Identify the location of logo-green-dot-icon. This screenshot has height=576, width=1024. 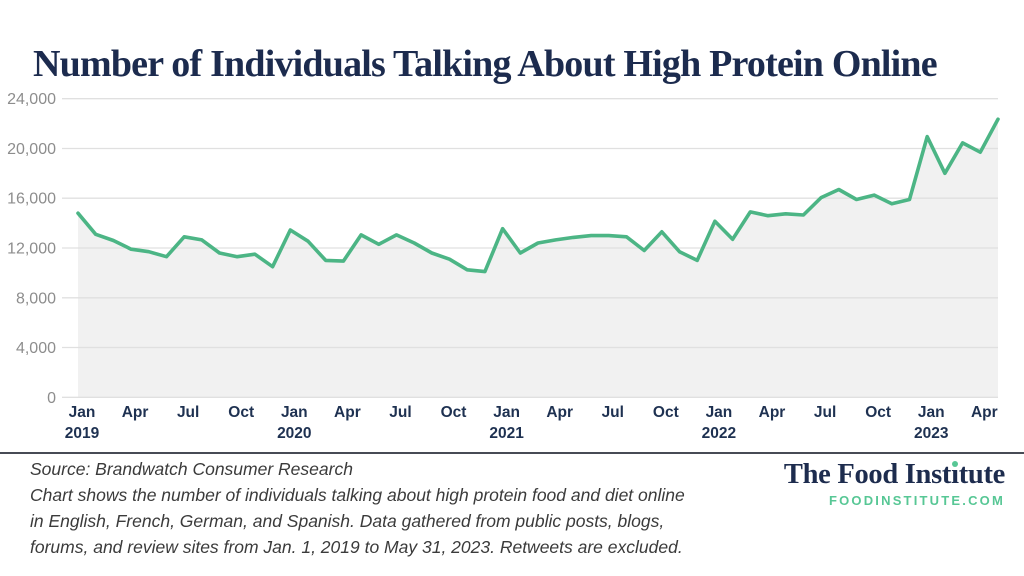
(954, 464).